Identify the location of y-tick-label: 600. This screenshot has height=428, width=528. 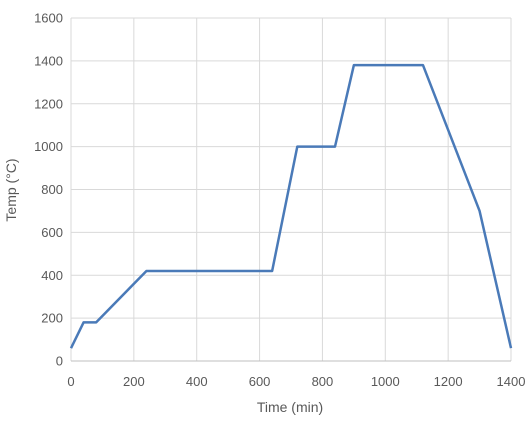
(52, 232).